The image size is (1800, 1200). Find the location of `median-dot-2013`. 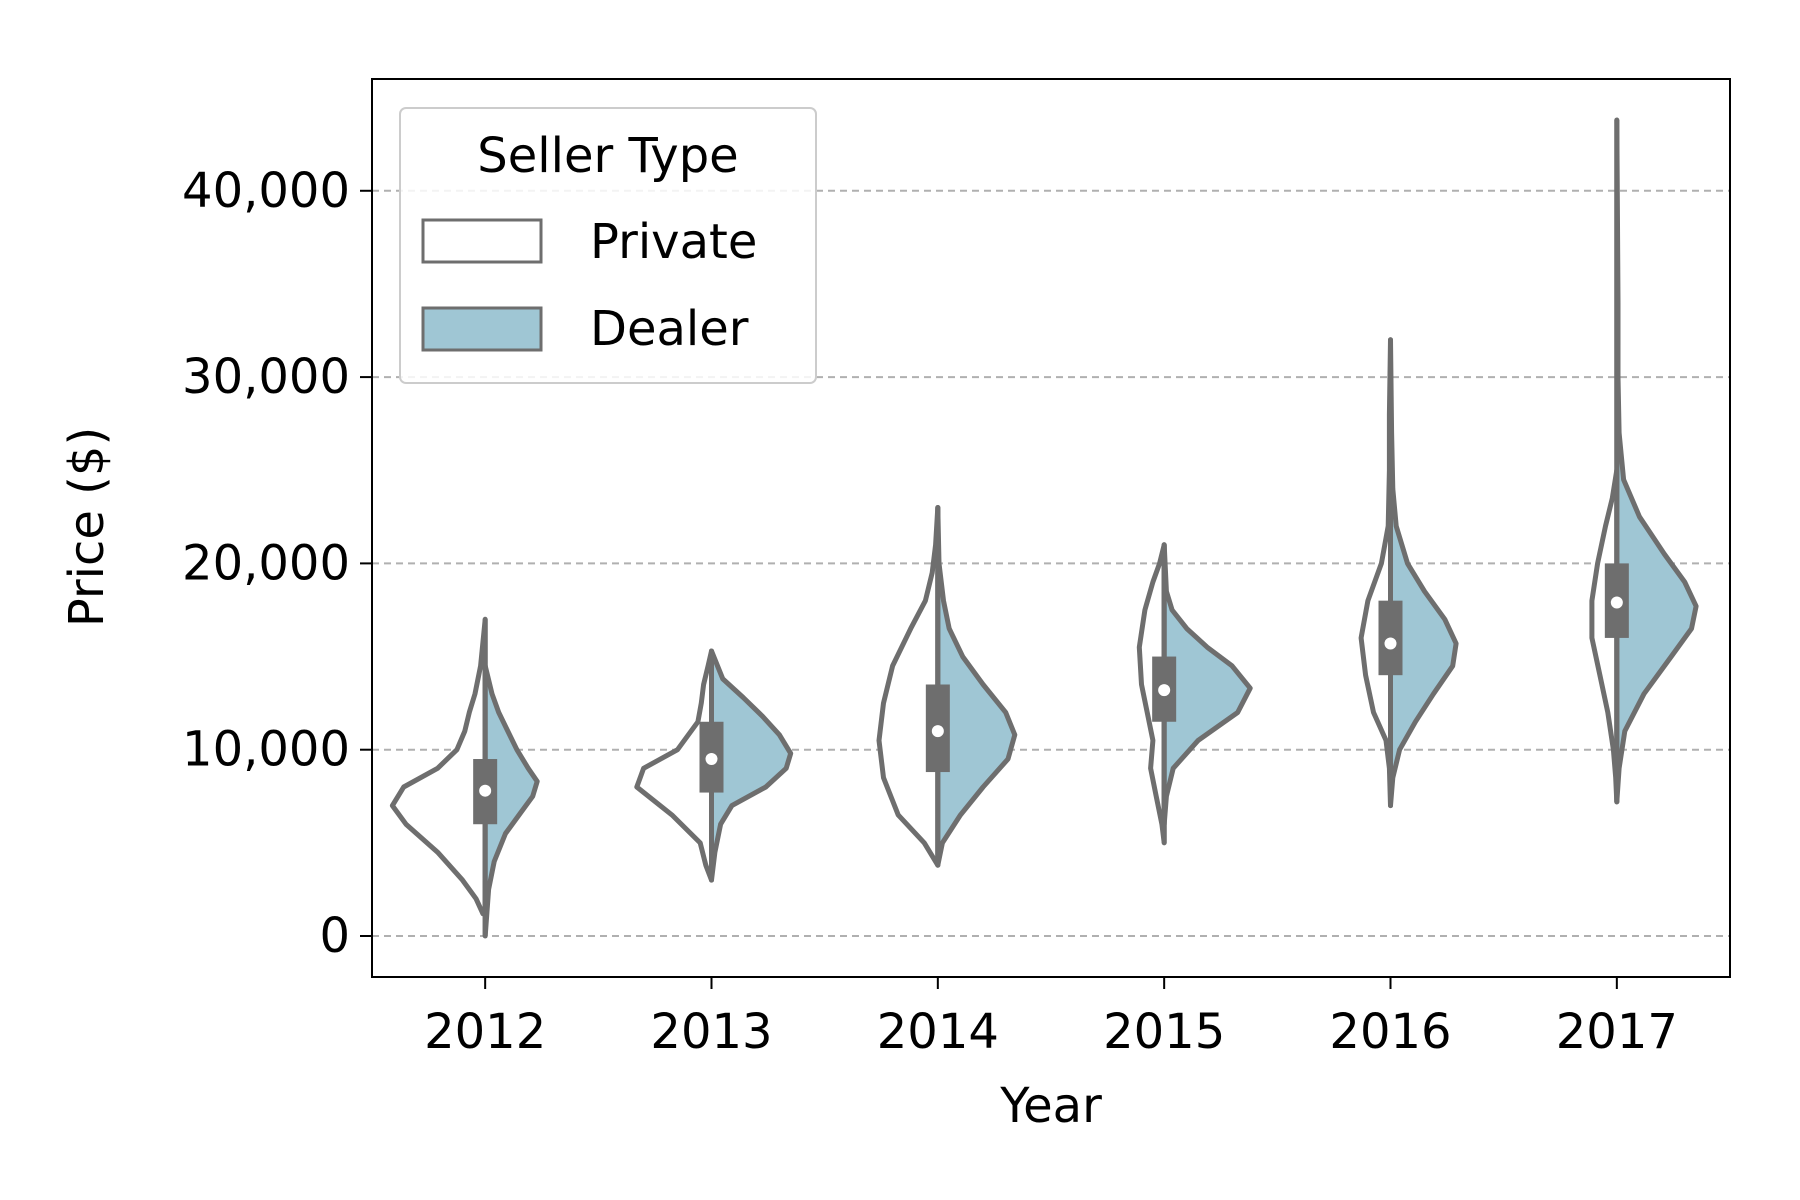

median-dot-2013 is located at coordinates (711, 759).